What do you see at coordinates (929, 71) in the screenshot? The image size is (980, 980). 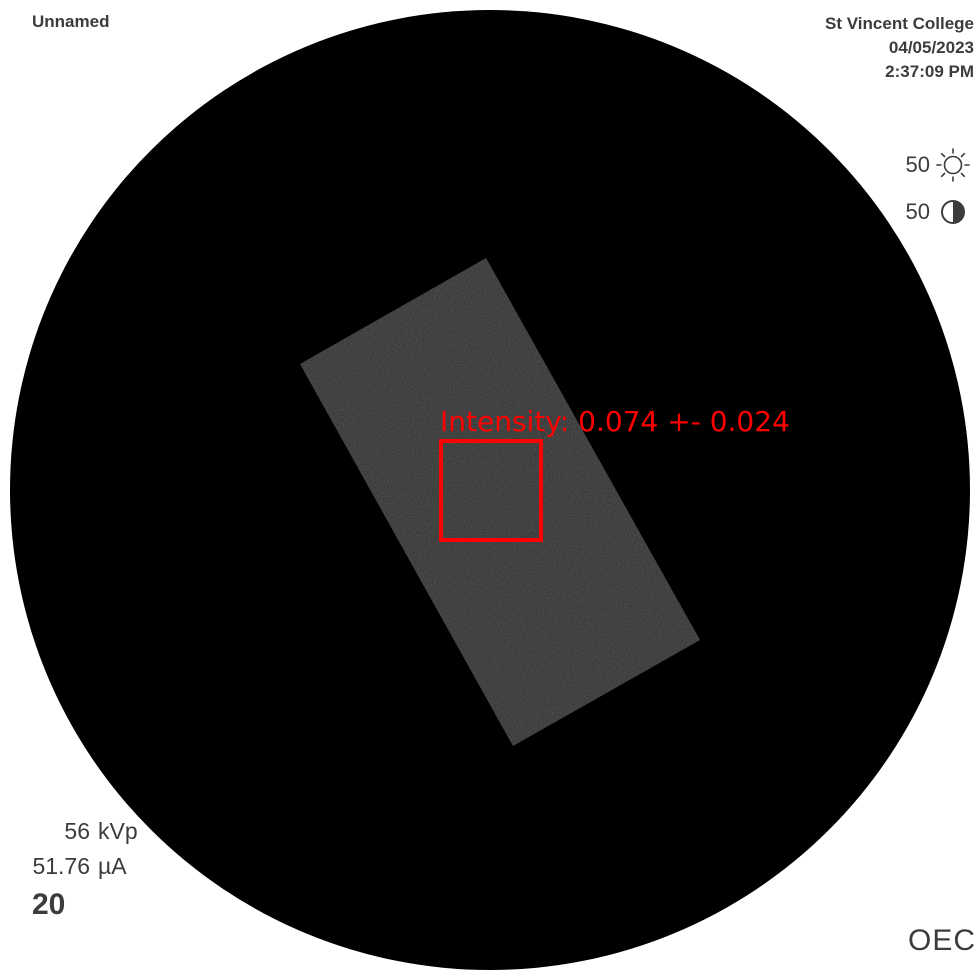 I see `study-time: 2:37:09 PM` at bounding box center [929, 71].